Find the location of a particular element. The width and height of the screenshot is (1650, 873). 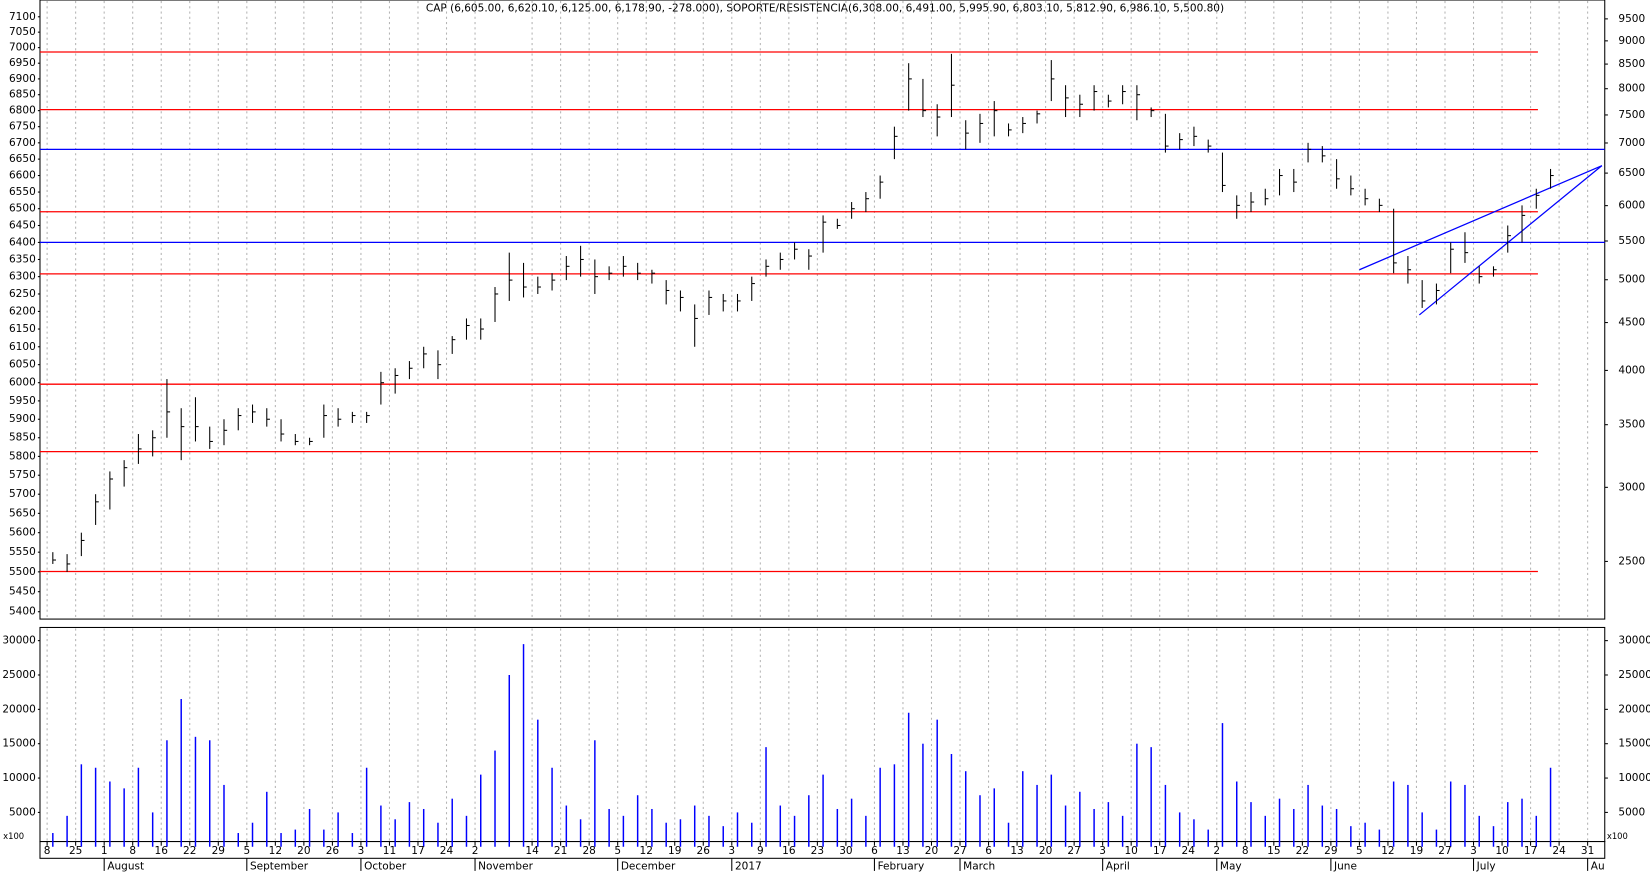

y-tick-label: 6900 is located at coordinates (22, 79).